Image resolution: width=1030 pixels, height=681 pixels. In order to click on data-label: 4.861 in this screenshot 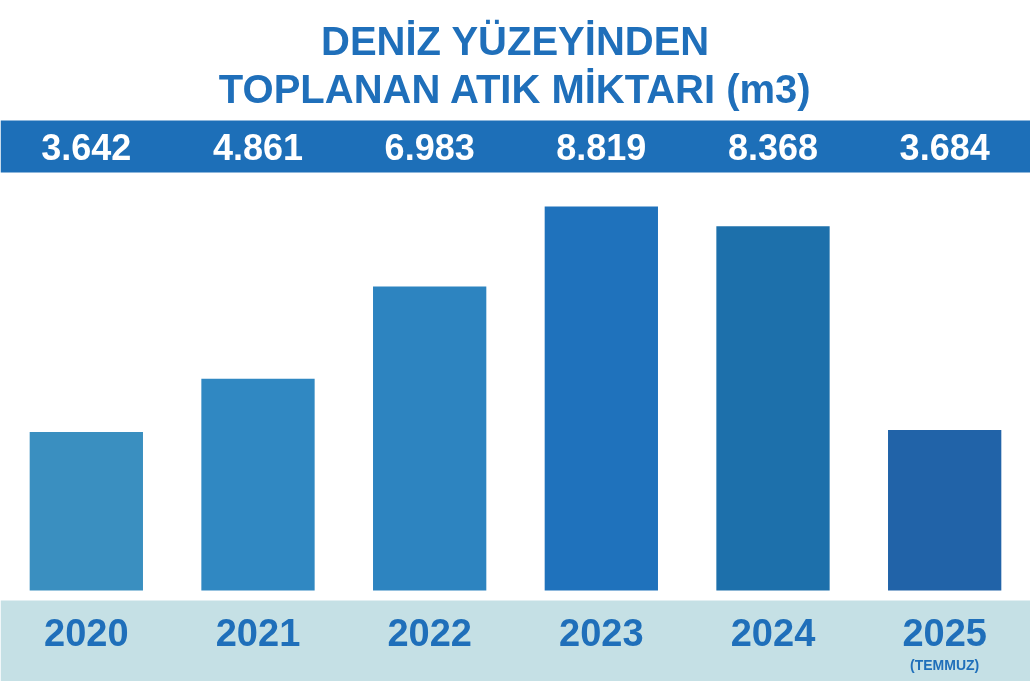, I will do `click(258, 147)`.